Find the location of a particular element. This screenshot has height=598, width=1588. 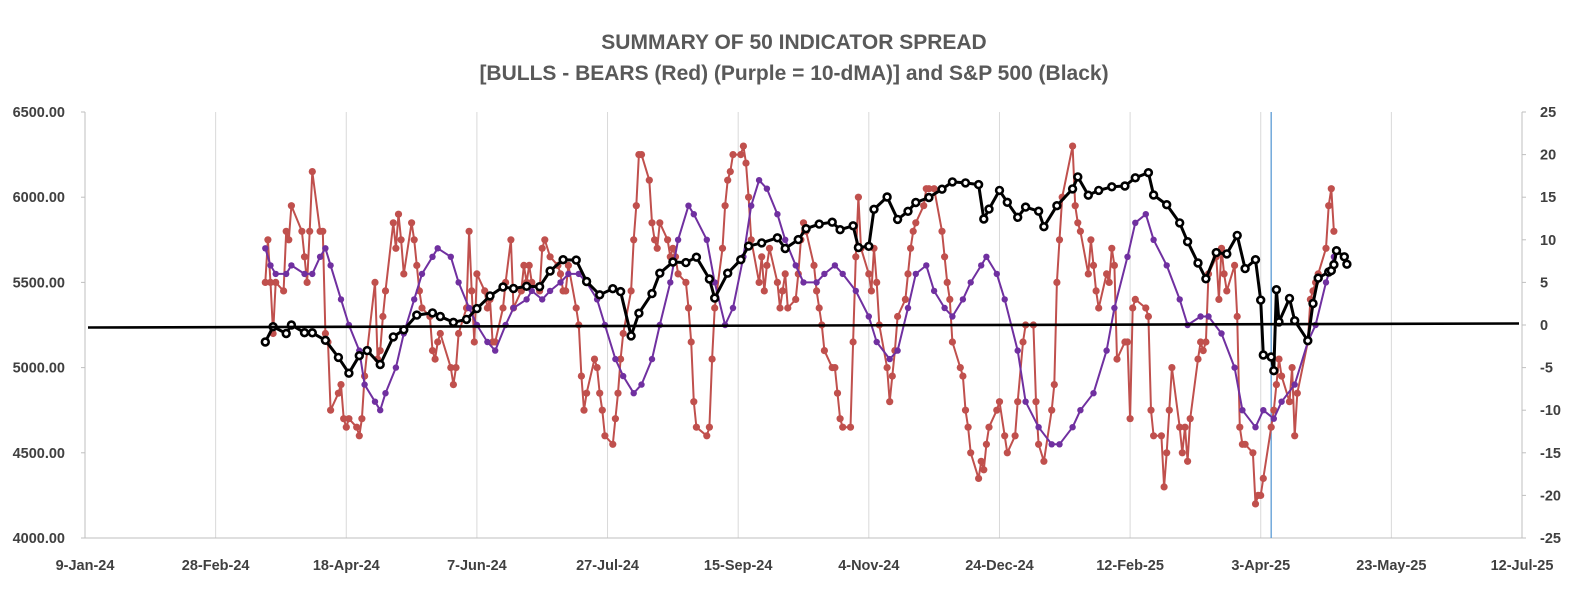

y-left-tick-label: 4500.00 is located at coordinates (39, 454).